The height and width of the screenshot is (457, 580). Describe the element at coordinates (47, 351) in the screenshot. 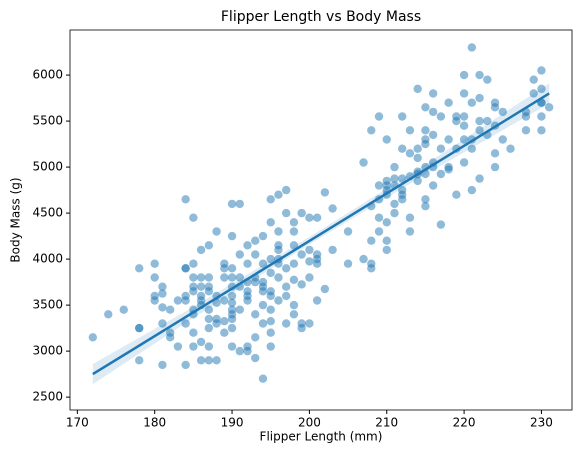

I see `y-tick-label: 3000` at that location.